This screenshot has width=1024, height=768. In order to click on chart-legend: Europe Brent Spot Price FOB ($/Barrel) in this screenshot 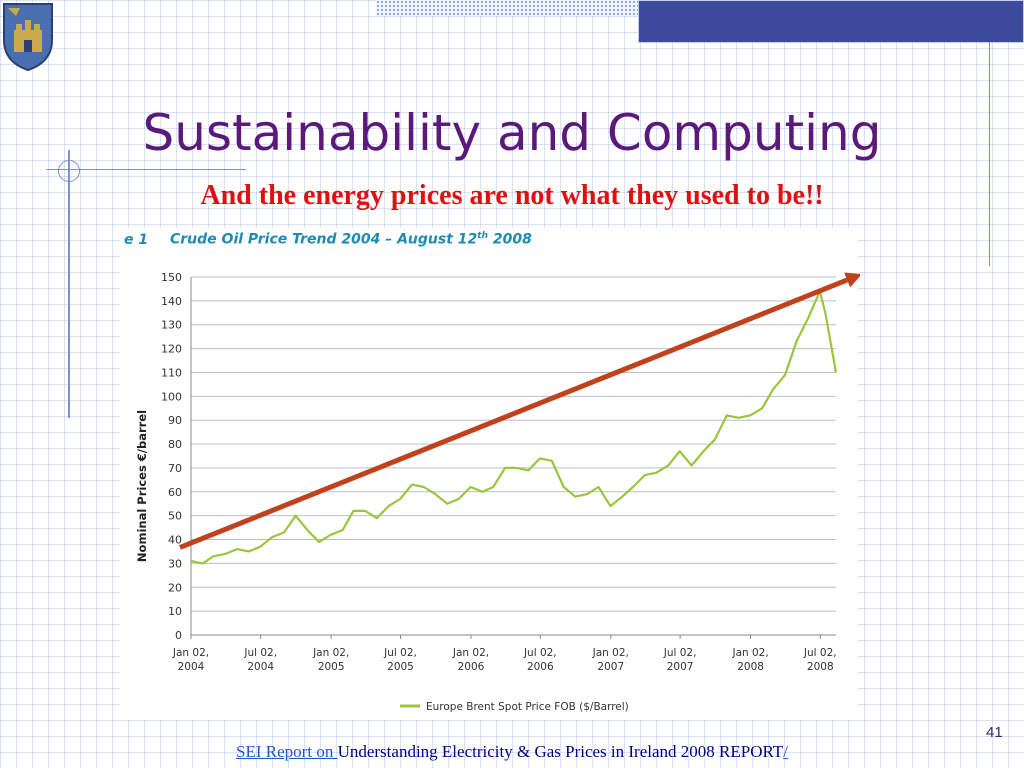, I will do `click(514, 707)`.